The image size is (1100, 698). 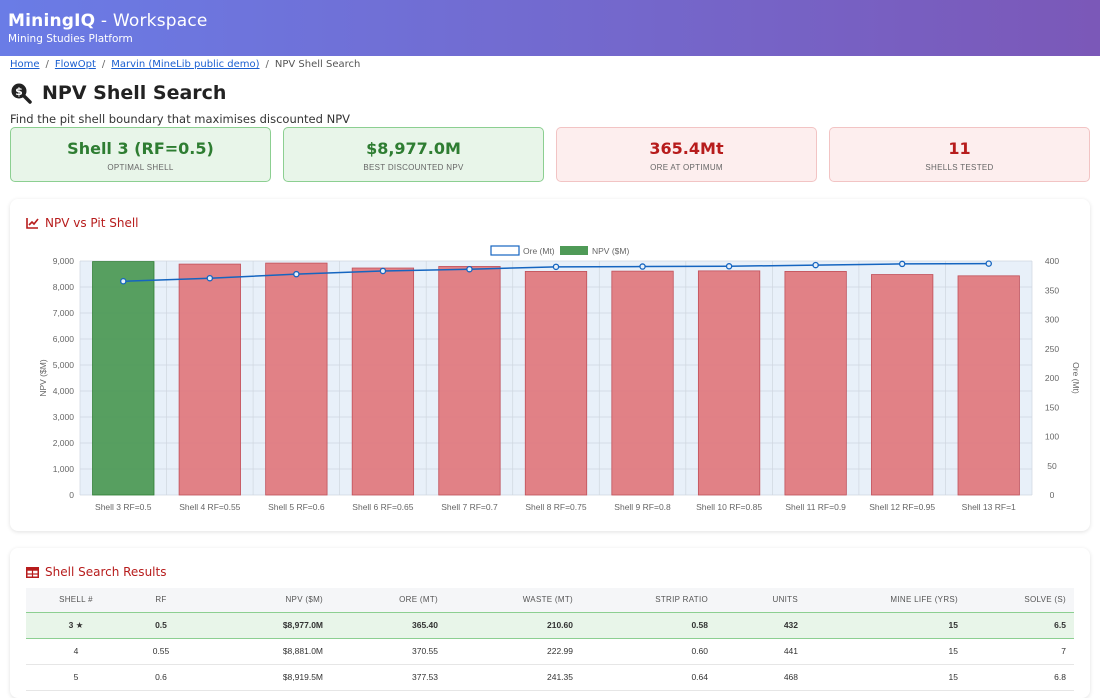 What do you see at coordinates (469, 507) in the screenshot?
I see `x-tick-label: Shell 7 RF=0.7` at bounding box center [469, 507].